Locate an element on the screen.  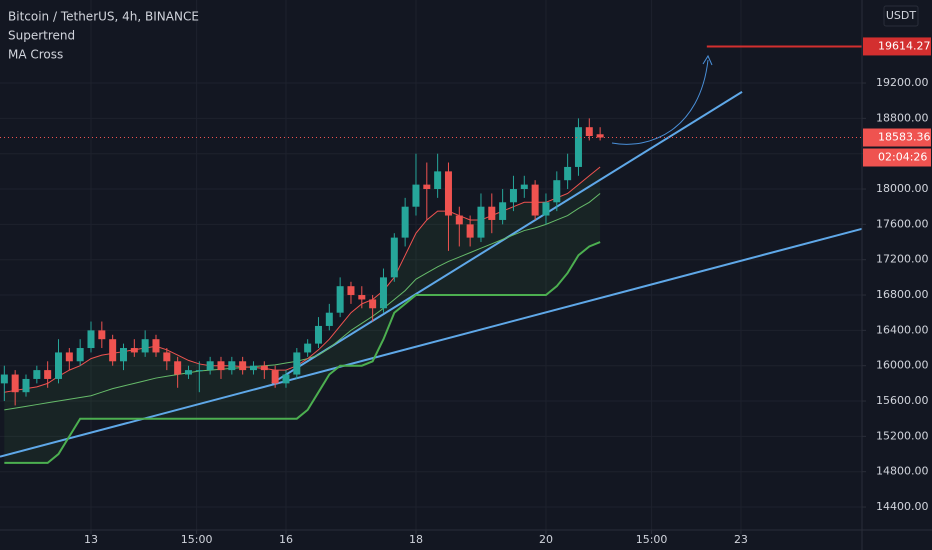
x-tick-label: 13 is located at coordinates (91, 539).